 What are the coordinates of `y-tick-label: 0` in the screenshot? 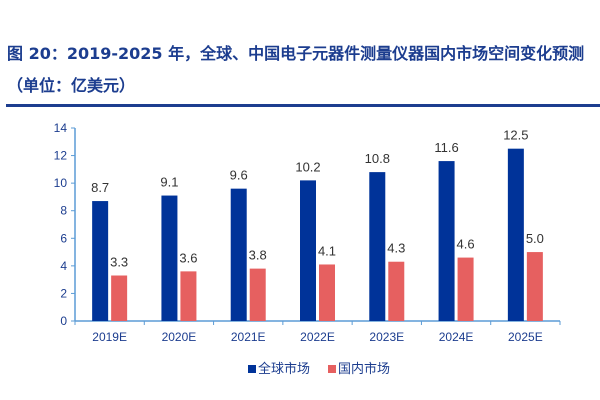 It's located at (63, 321).